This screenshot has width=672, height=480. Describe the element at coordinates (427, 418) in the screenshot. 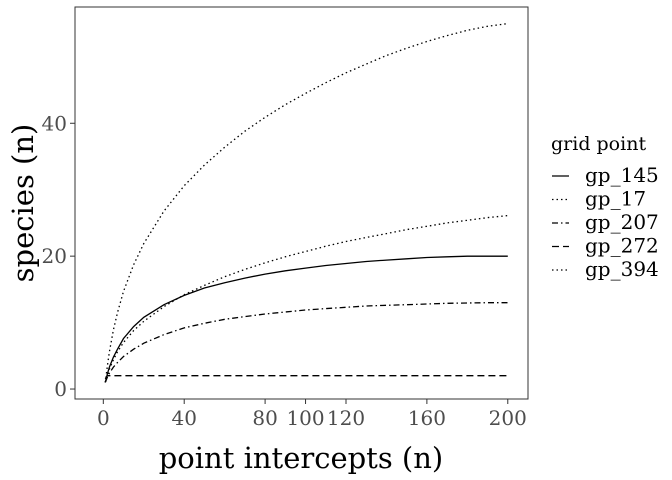

I see `x-tick-label: 160` at that location.